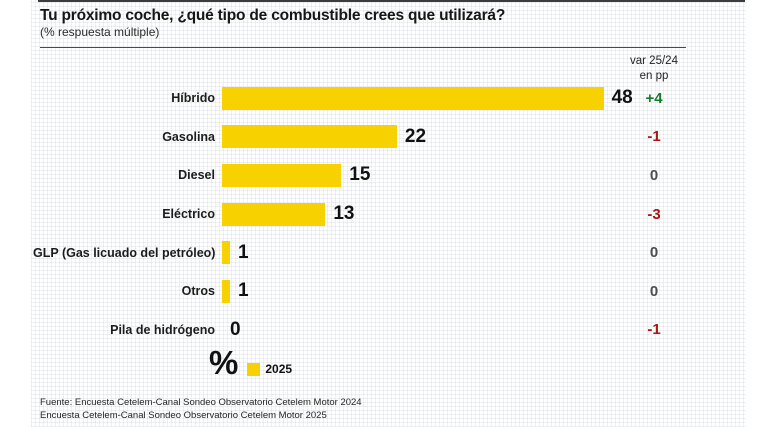 Image resolution: width=760 pixels, height=427 pixels. I want to click on var-column-header: var 25/24 en pp, so click(654, 69).